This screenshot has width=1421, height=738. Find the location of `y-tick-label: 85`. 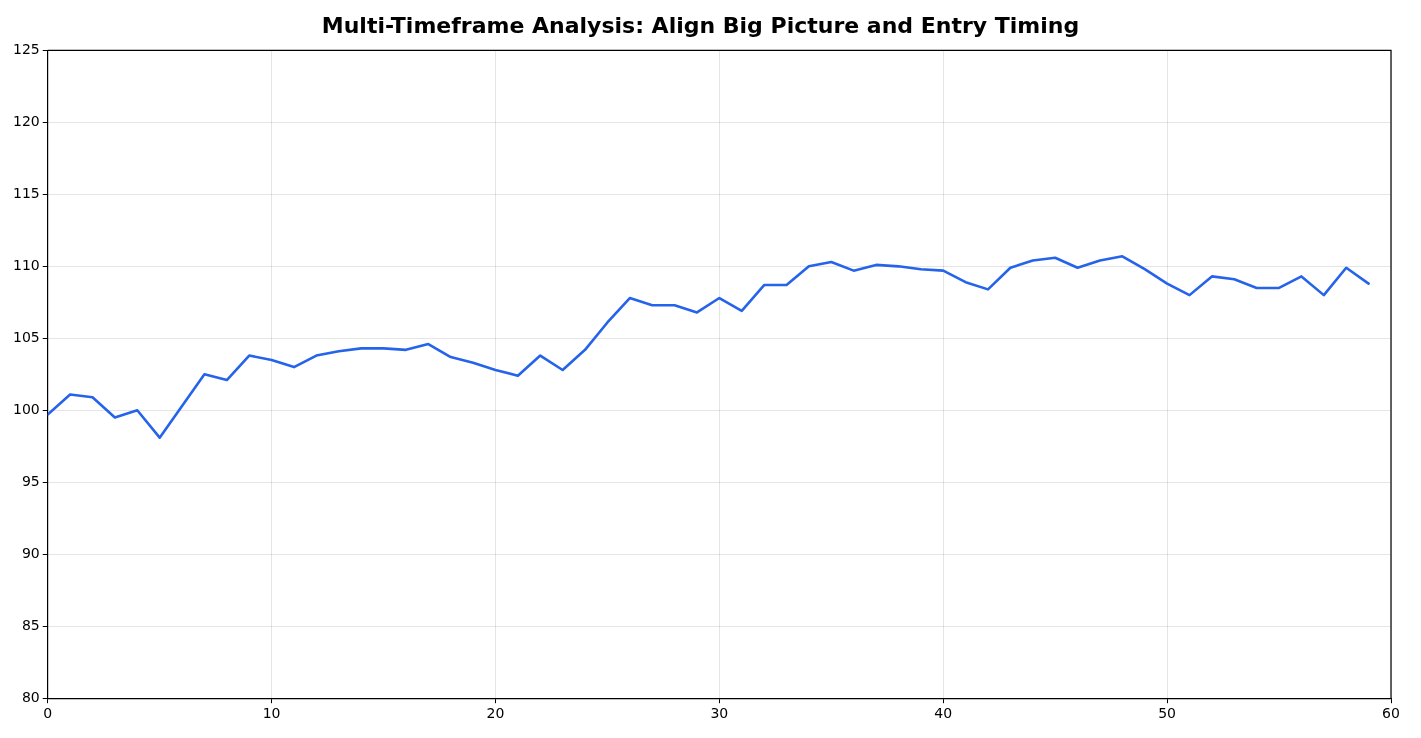

y-tick-label: 85 is located at coordinates (30, 624).